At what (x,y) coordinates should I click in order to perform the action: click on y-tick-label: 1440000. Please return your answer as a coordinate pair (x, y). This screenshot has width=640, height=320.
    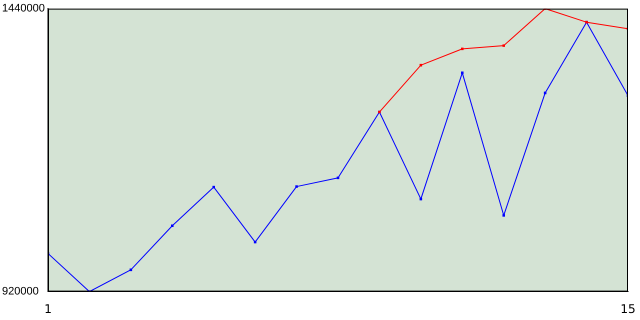
    Looking at the image, I should click on (23, 8).